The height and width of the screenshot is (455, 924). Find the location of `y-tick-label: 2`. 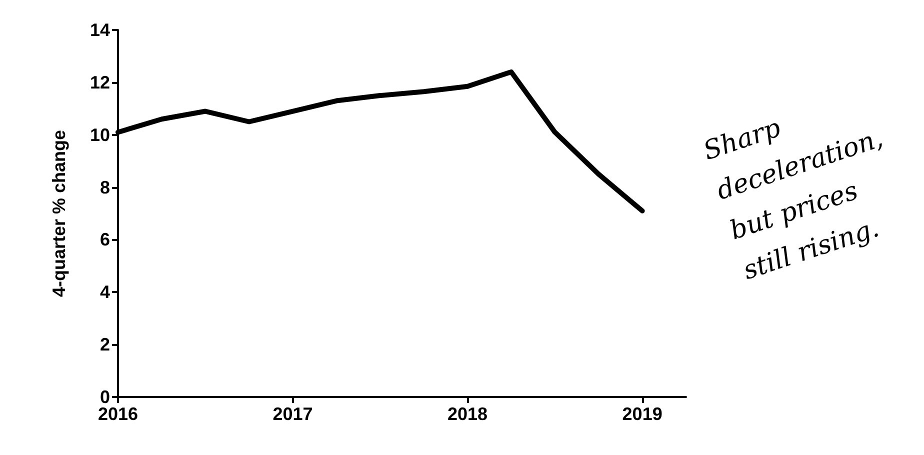

y-tick-label: 2 is located at coordinates (105, 344).